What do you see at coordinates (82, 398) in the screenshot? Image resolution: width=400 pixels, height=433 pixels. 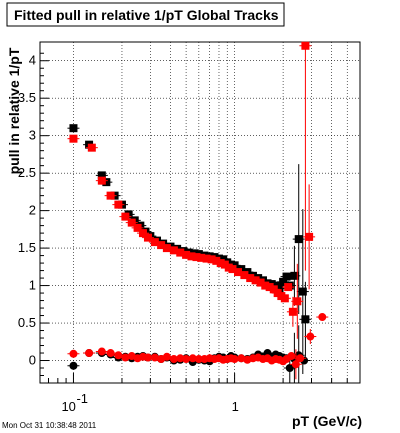 I see `x-tick-label: -1` at bounding box center [82, 398].